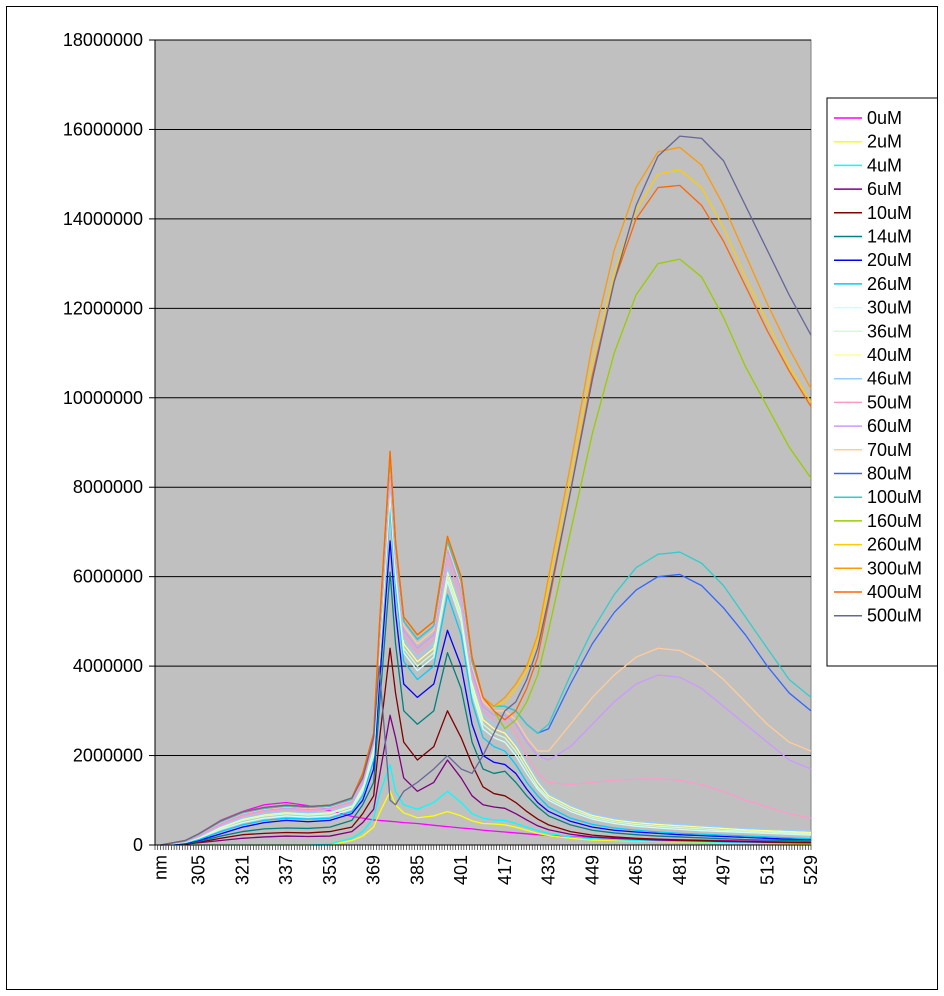  I want to click on y-tick-label: 0, so click(138, 845).